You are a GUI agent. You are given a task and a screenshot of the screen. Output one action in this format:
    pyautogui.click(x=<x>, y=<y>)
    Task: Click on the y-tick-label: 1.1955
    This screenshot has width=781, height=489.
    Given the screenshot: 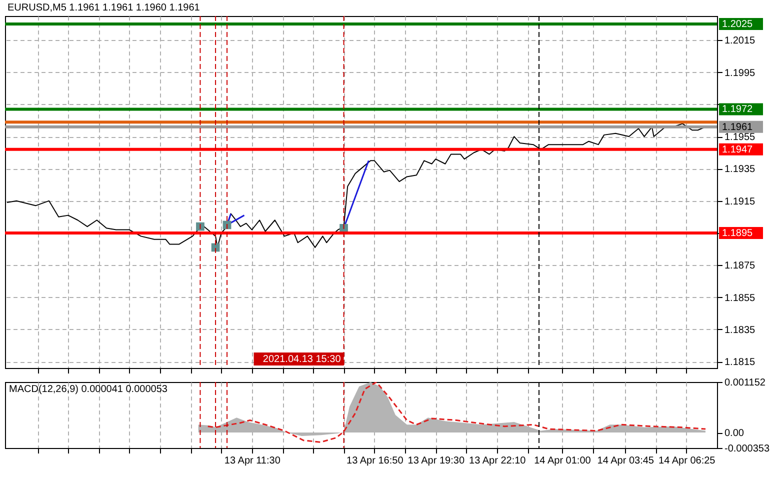 What is the action you would take?
    pyautogui.click(x=740, y=138)
    